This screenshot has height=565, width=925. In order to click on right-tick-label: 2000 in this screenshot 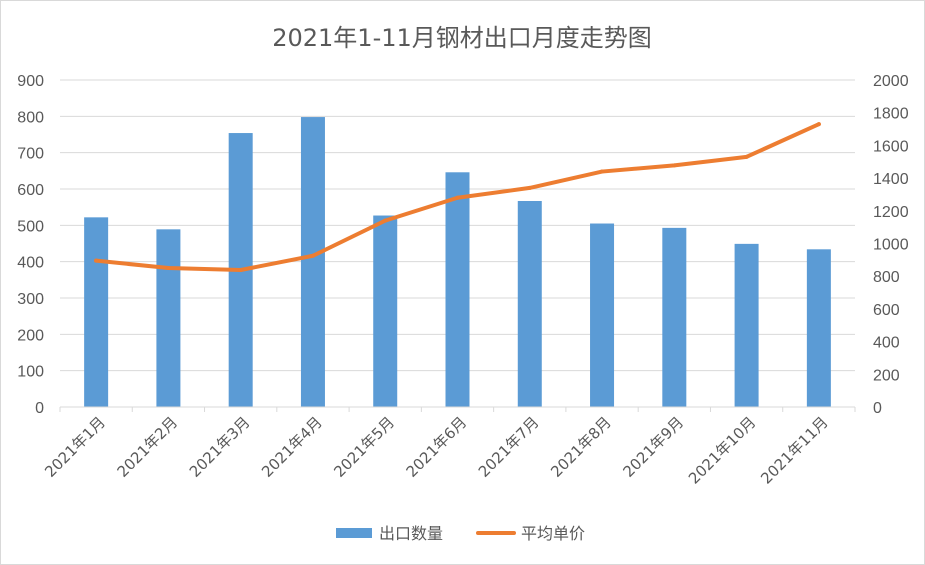, I will do `click(891, 81)`.